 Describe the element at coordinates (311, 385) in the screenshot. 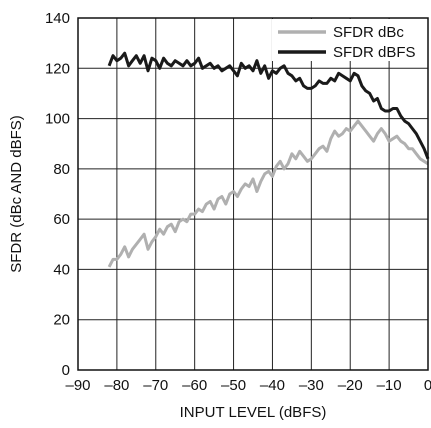

I see `x-tick-label: –30` at that location.